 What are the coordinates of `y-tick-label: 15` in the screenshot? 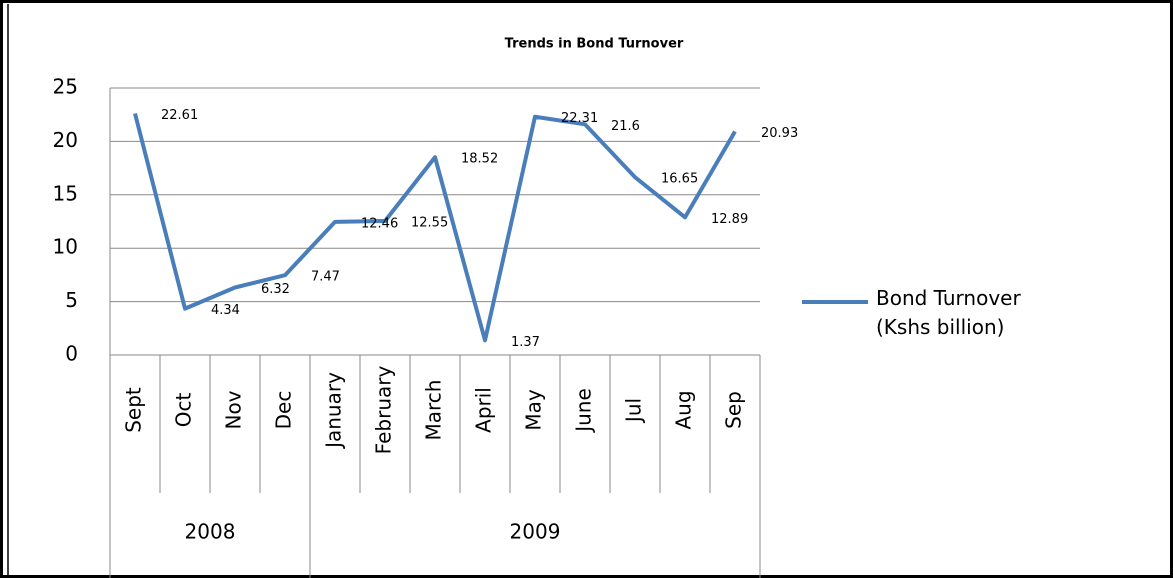 It's located at (65, 193).